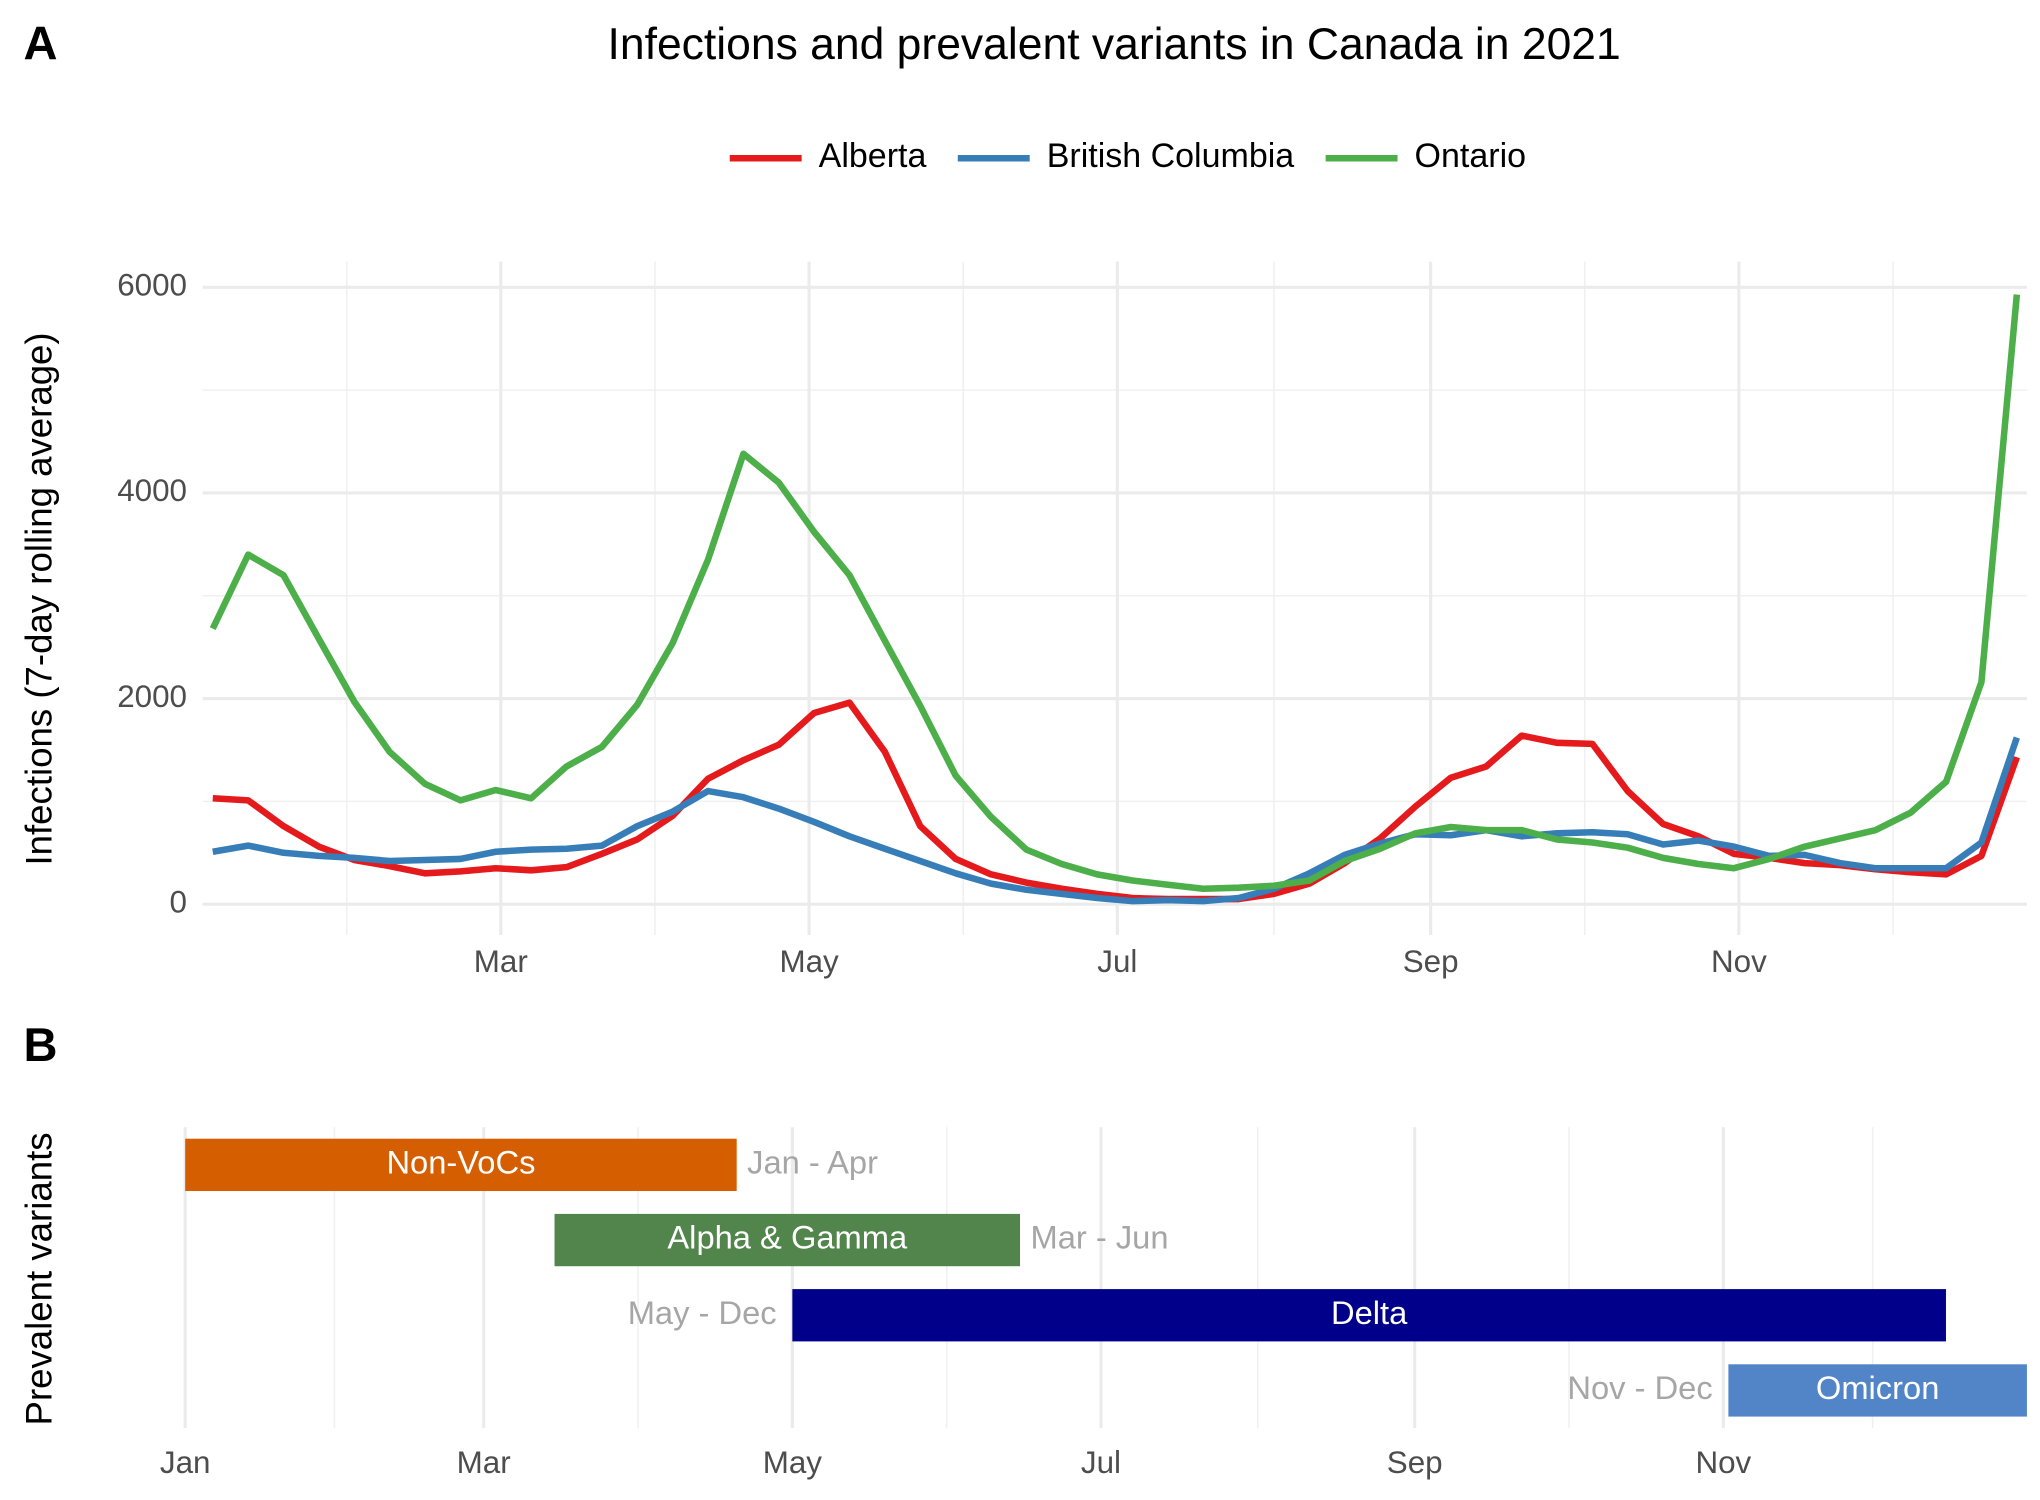 This screenshot has width=2040, height=1500. I want to click on legend-label: Ontario, so click(1471, 156).